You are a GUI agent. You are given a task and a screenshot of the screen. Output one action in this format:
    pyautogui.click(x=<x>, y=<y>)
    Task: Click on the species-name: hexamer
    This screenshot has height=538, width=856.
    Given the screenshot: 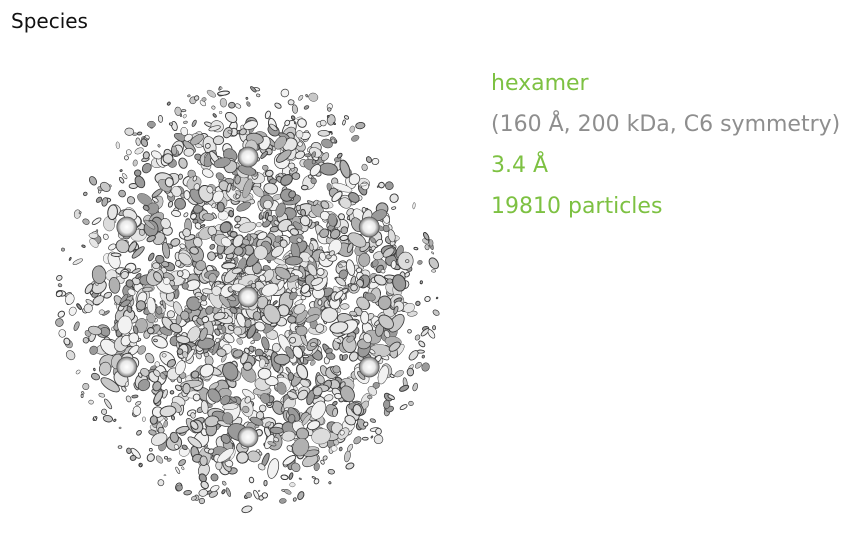 What is the action you would take?
    pyautogui.click(x=540, y=83)
    